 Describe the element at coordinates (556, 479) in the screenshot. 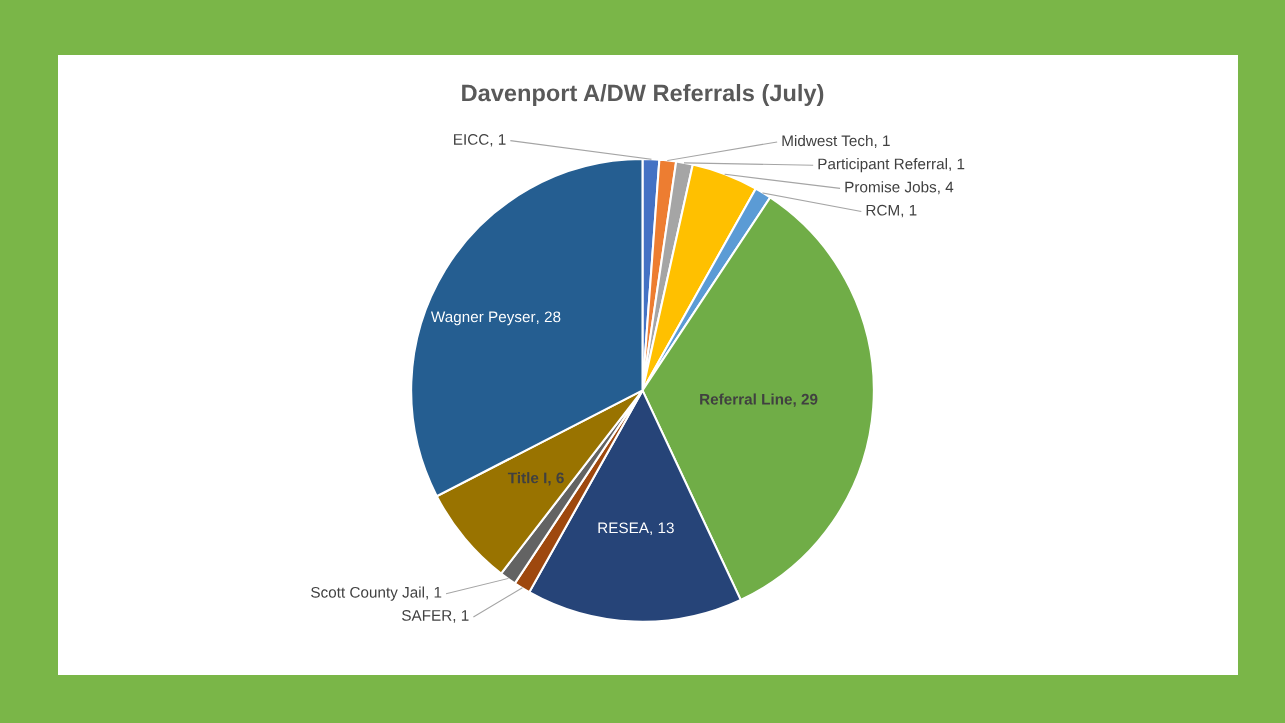

I see `data-label: , 6` at that location.